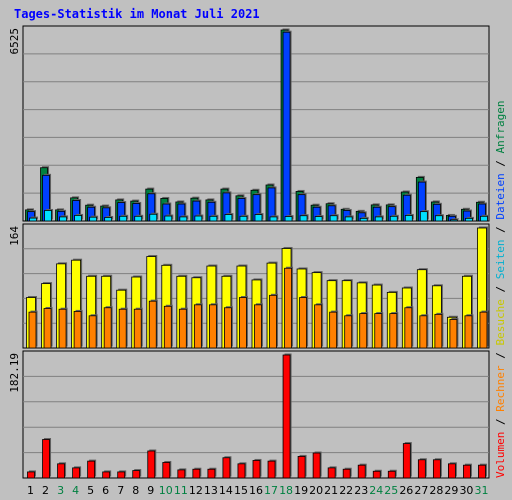 This screenshot has height=500, width=512. Describe the element at coordinates (75, 490) in the screenshot. I see `day-label-4: 4` at that location.